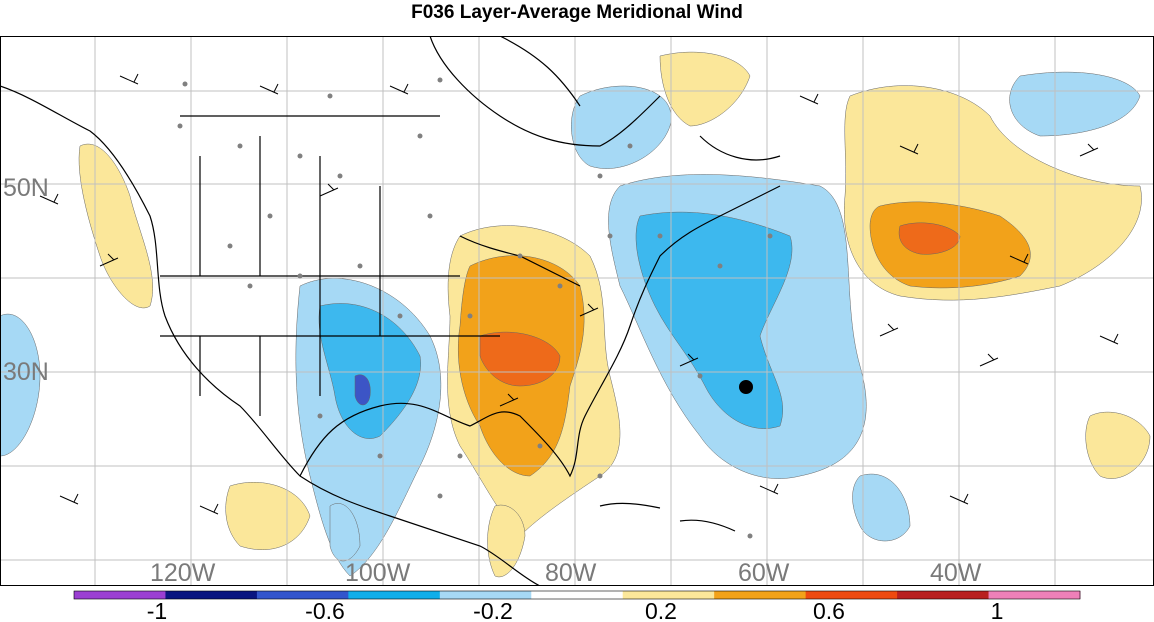 This screenshot has height=622, width=1154. I want to click on pos-region-hudson, so click(705, 89).